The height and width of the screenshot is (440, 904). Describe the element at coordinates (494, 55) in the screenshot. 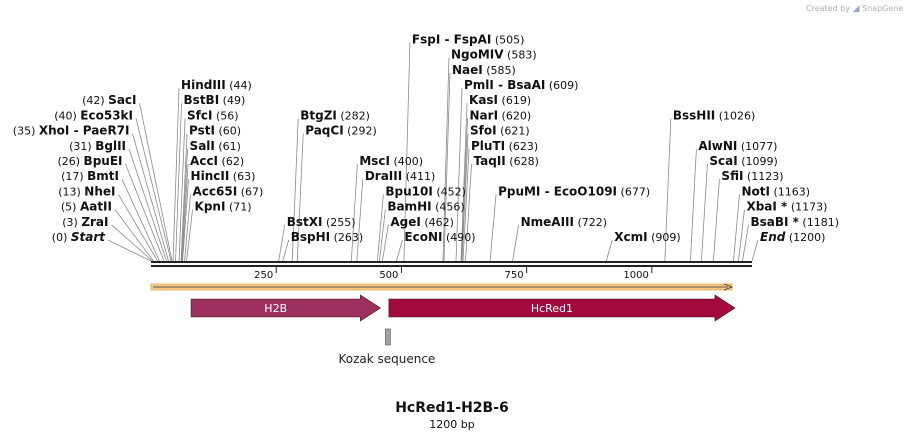

I see `site-label-ngomiv: NgoMIV (583)` at that location.